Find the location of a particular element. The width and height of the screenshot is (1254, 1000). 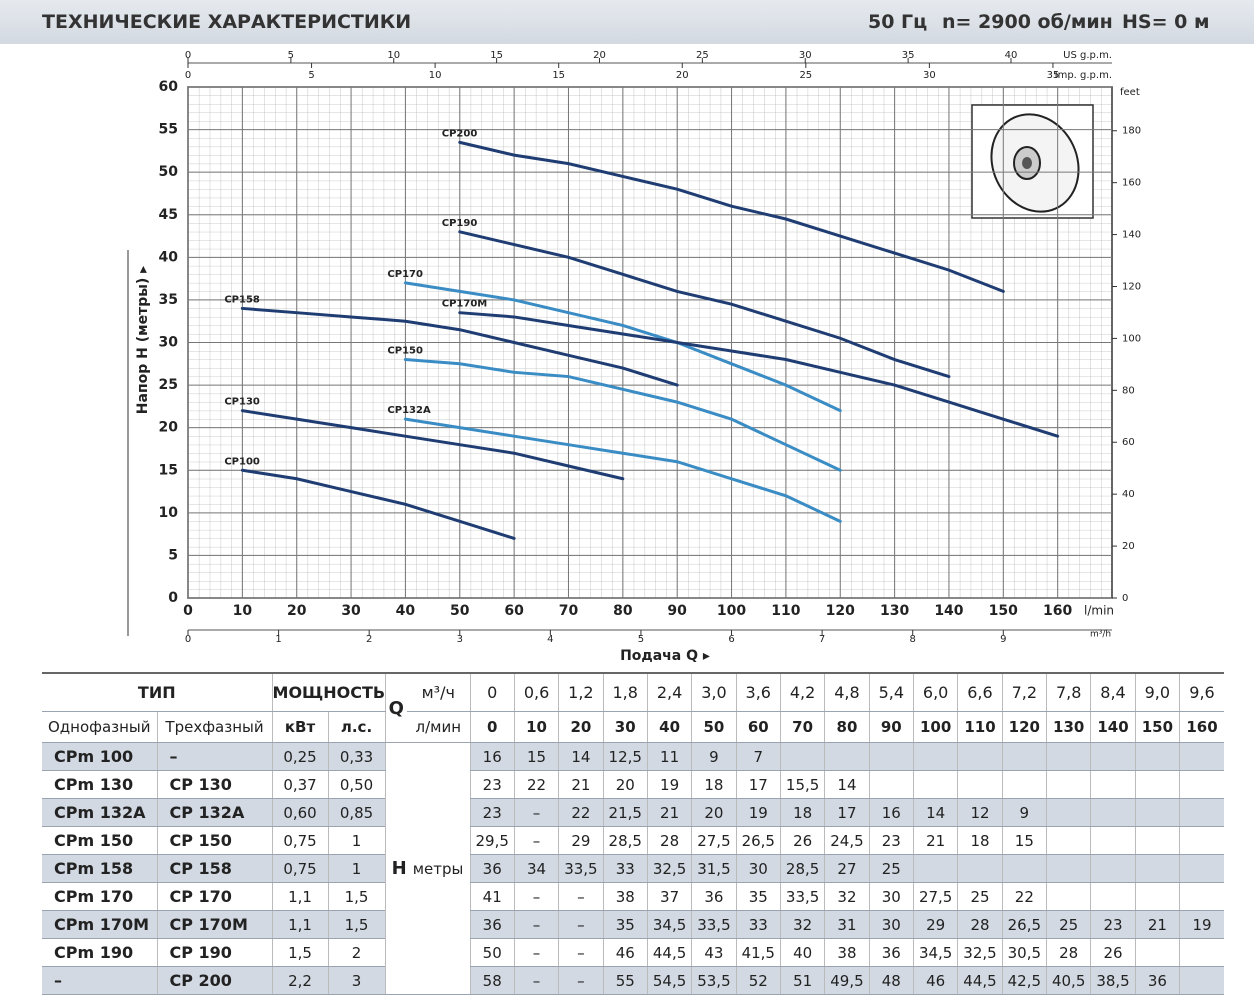

power-kw: 0,60 is located at coordinates (300, 812).